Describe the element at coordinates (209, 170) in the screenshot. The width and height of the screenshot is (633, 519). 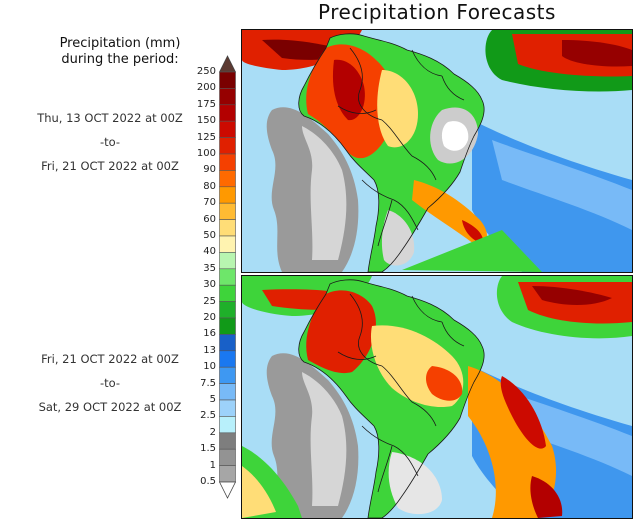
I see `colorbar-tick-label: 90` at that location.